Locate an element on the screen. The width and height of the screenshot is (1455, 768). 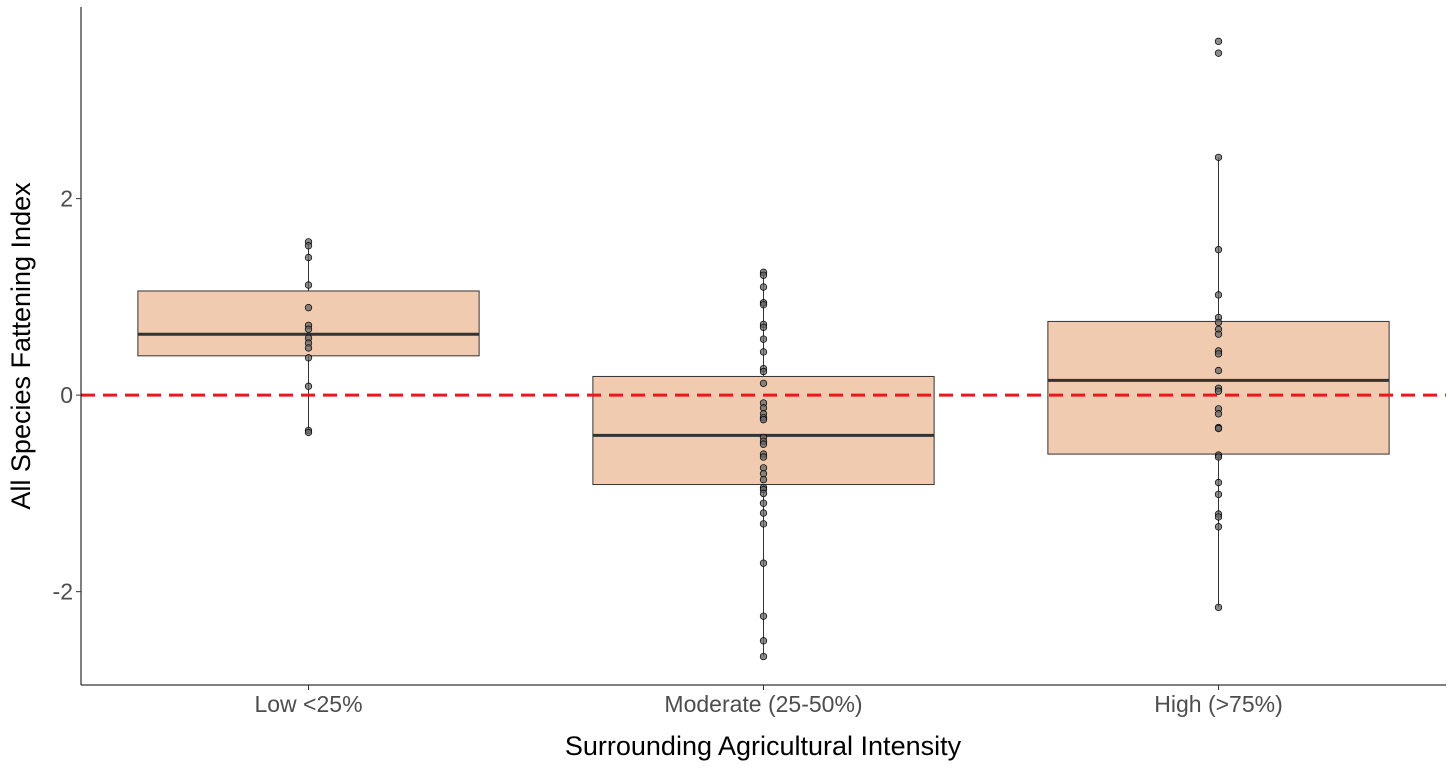
x-axis-title: Surrounding Agricultural Intensity is located at coordinates (763, 746).